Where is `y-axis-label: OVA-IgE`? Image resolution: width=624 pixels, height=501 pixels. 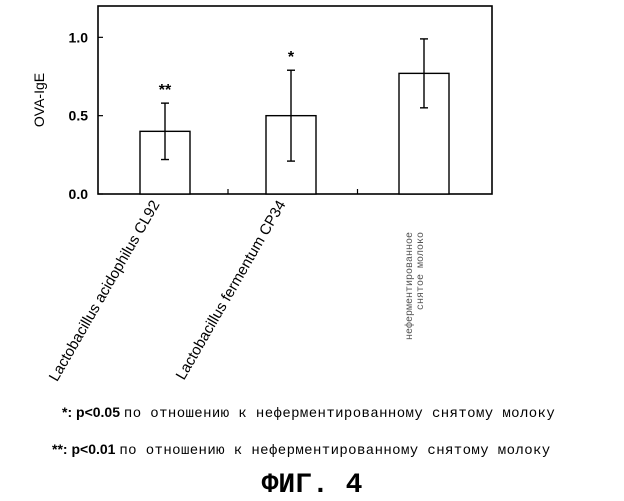
y-axis-label: OVA-IgE is located at coordinates (39, 100).